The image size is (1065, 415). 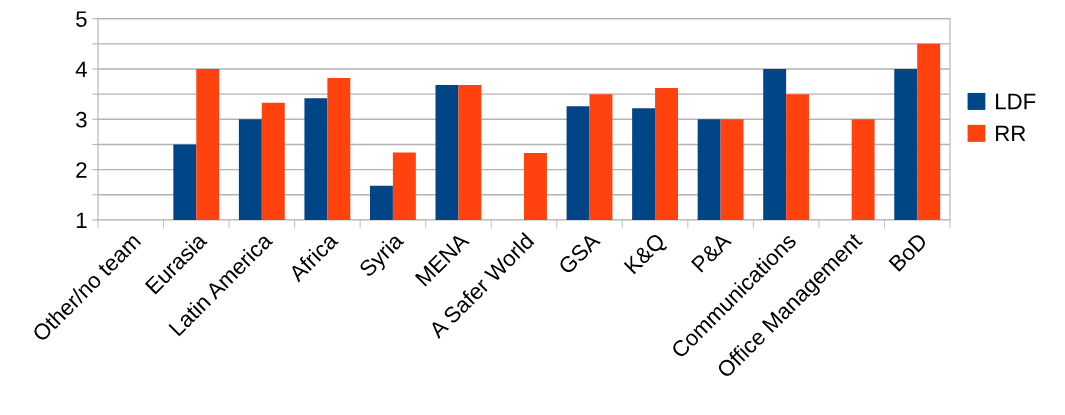 What do you see at coordinates (81, 170) in the screenshot?
I see `y-tick-label: 2` at bounding box center [81, 170].